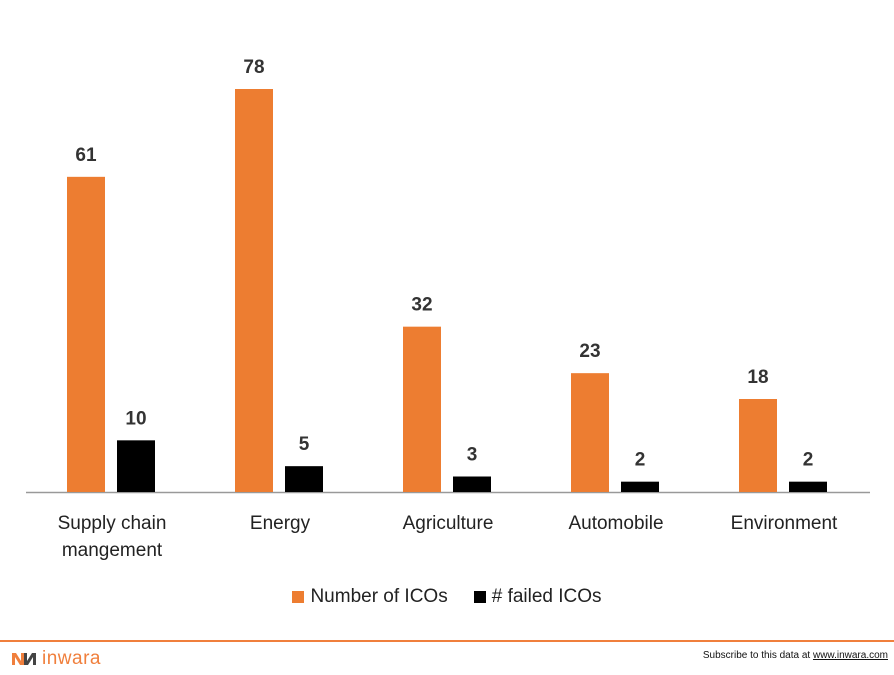 The image size is (894, 675). What do you see at coordinates (280, 523) in the screenshot?
I see `category-label: Energy` at bounding box center [280, 523].